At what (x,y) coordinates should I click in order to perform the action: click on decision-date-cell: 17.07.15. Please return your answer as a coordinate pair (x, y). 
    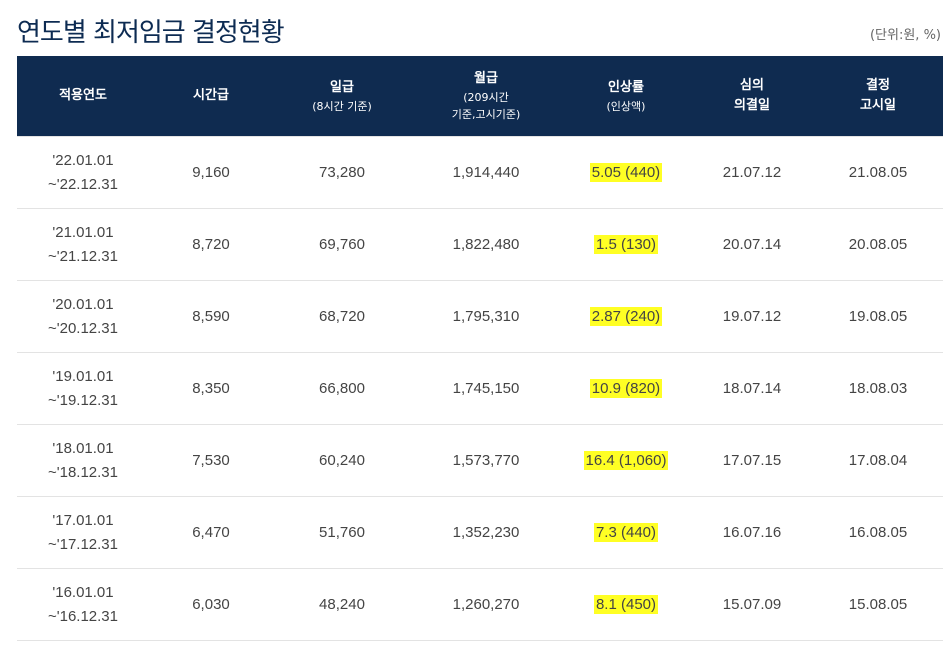
    Looking at the image, I should click on (752, 460).